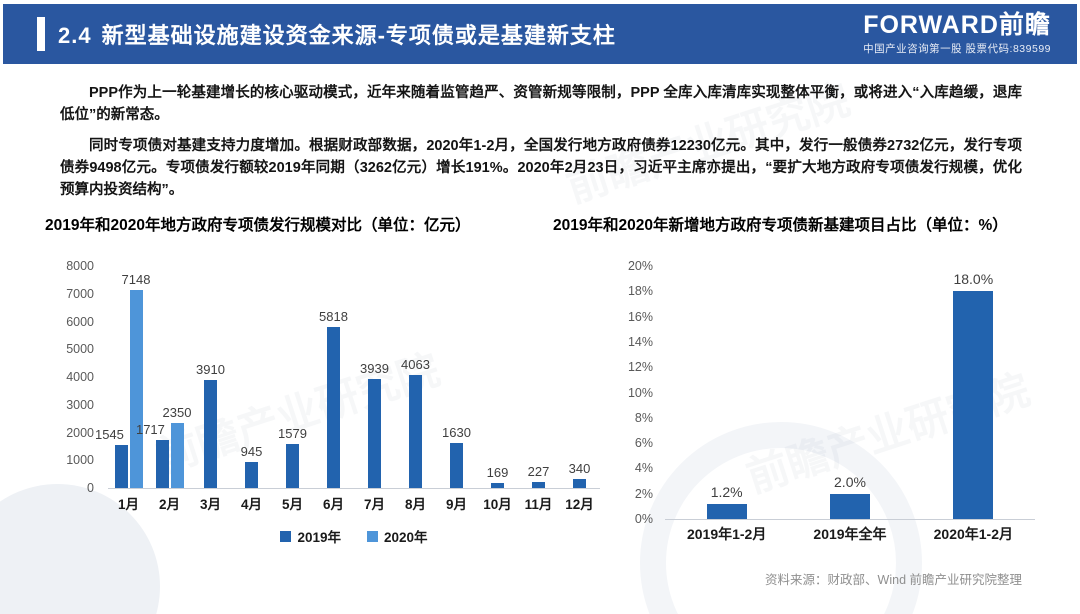 Image resolution: width=1080 pixels, height=614 pixels. What do you see at coordinates (849, 506) in the screenshot?
I see `bar-2019年全年` at bounding box center [849, 506].